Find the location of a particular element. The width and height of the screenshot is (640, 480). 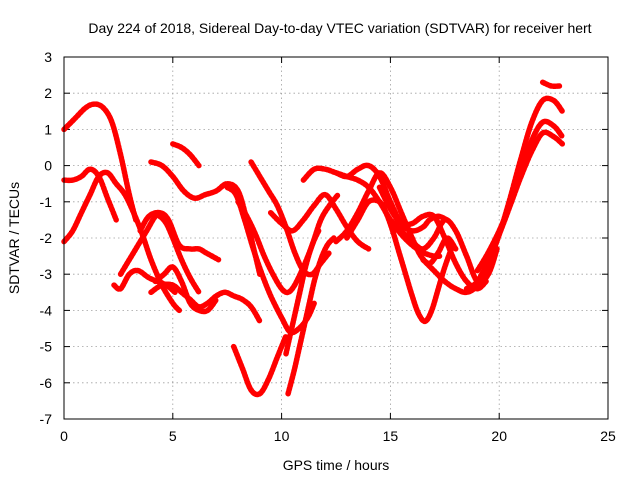

y-tick-label: 0 is located at coordinates (48, 166).